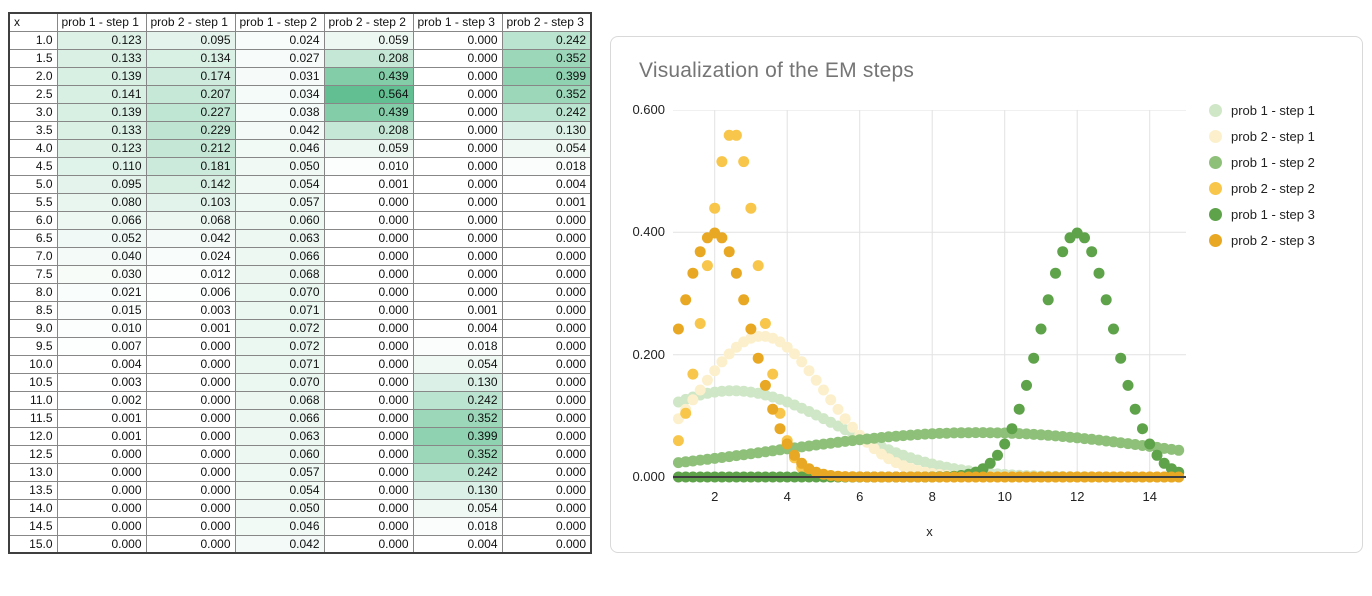 The image size is (1372, 596). What do you see at coordinates (33, 310) in the screenshot?
I see `x-cell: 8.5` at bounding box center [33, 310].